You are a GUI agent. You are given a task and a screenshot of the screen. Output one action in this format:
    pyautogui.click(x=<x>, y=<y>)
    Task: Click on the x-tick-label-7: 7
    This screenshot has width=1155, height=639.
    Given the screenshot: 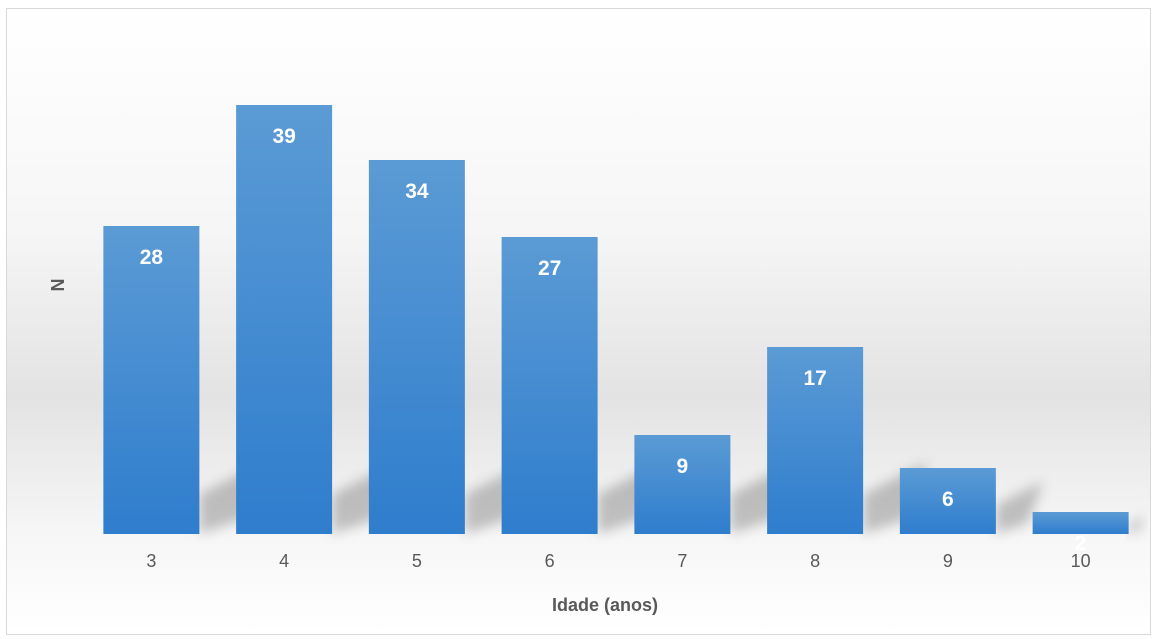 What is the action you would take?
    pyautogui.click(x=682, y=561)
    